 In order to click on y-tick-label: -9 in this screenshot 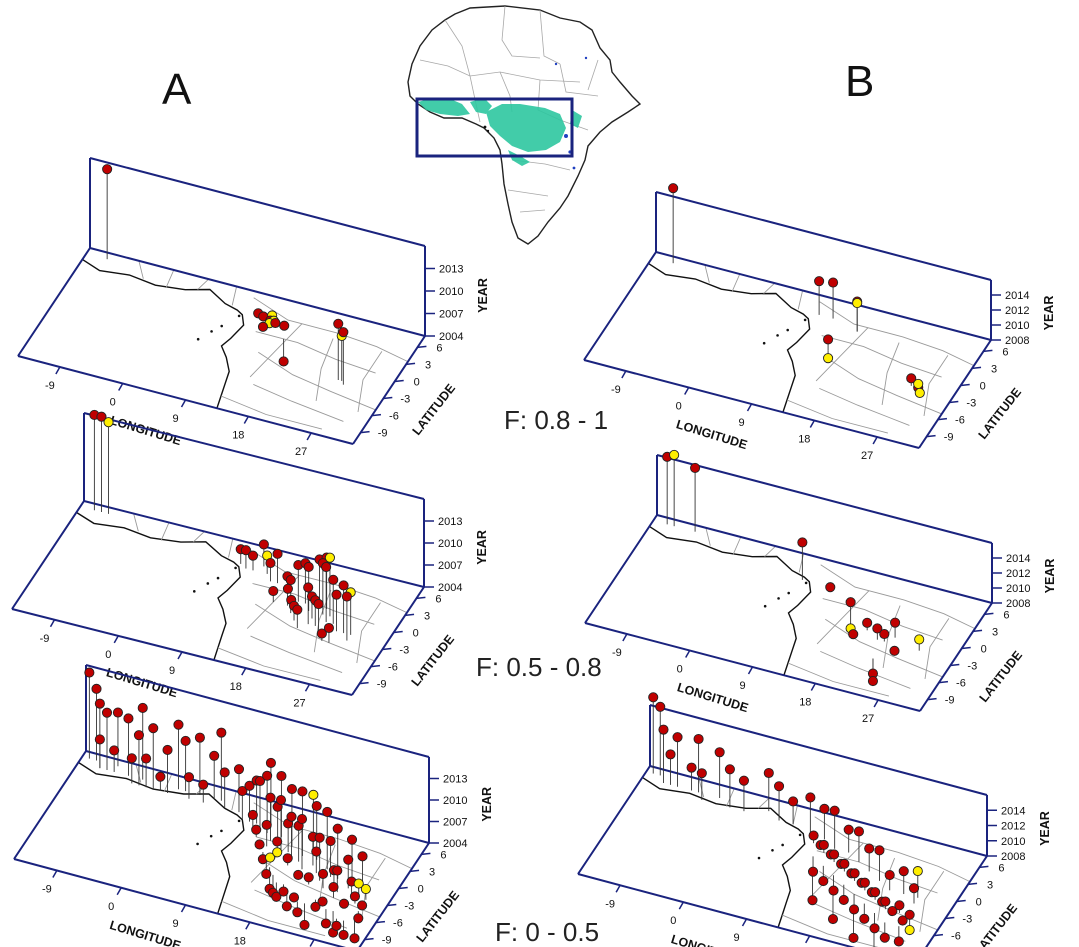, I will do `click(949, 438)`.